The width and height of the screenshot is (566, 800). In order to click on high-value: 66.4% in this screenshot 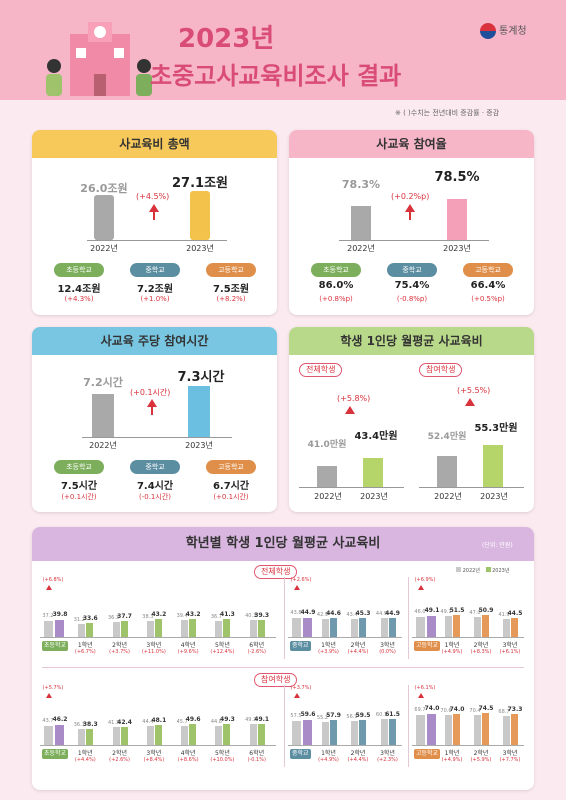, I will do `click(488, 285)`.